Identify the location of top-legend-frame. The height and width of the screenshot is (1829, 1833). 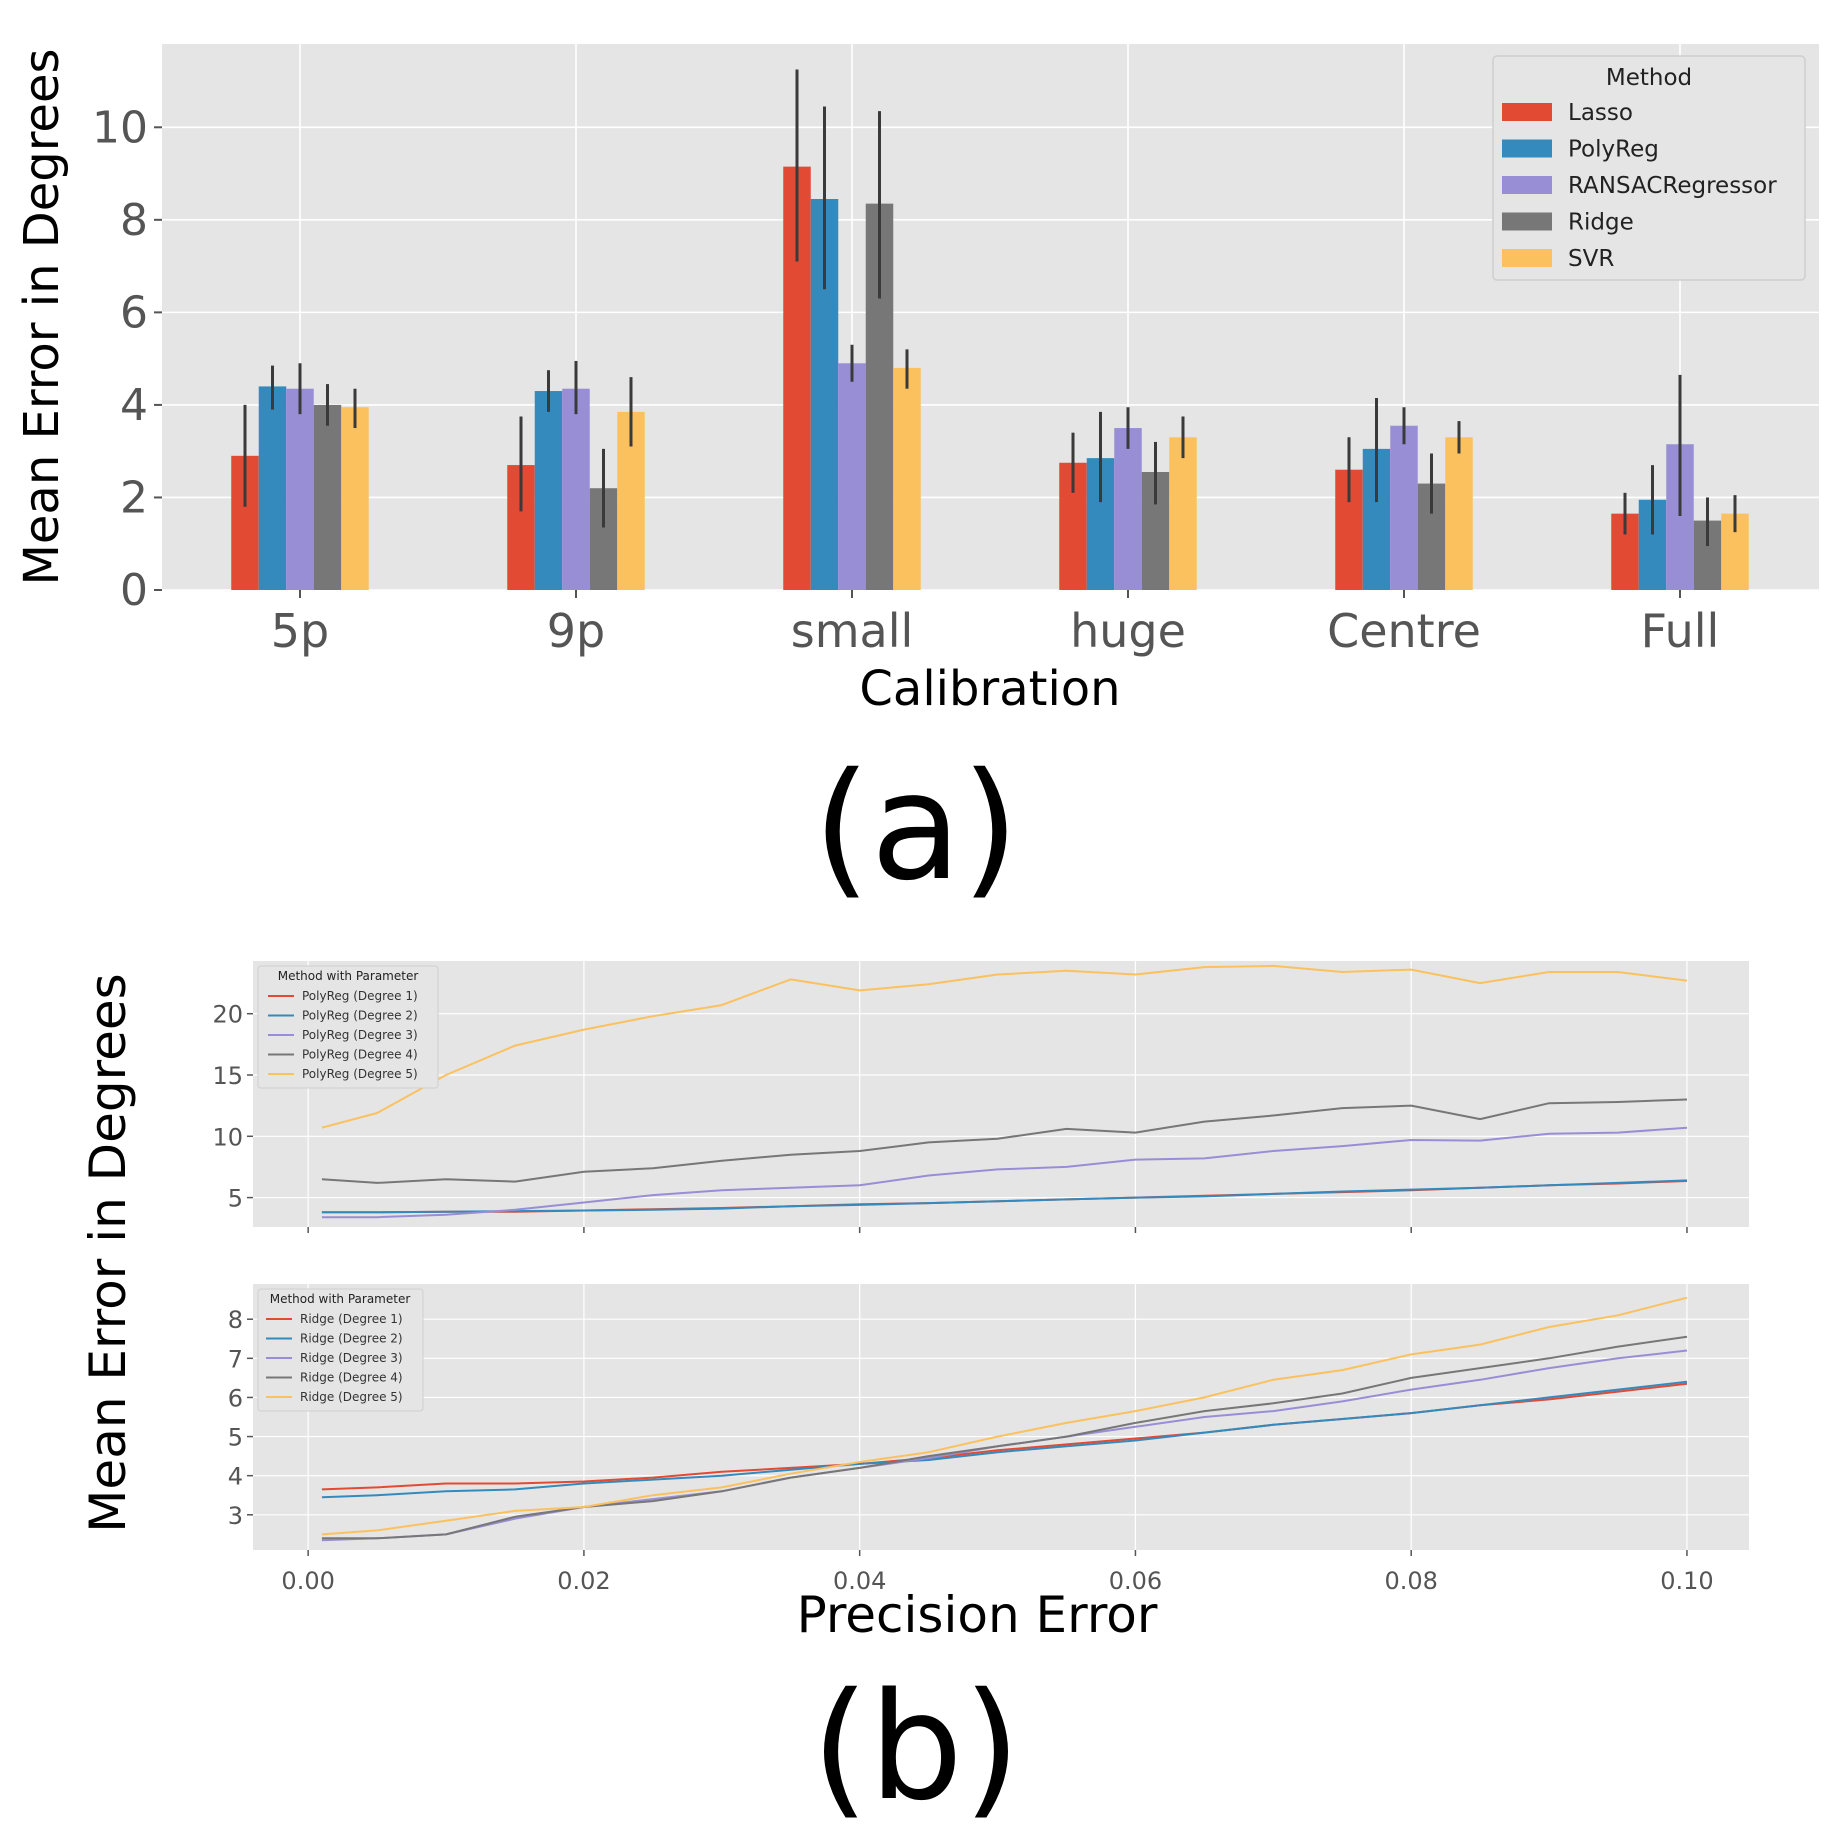
(348, 1027).